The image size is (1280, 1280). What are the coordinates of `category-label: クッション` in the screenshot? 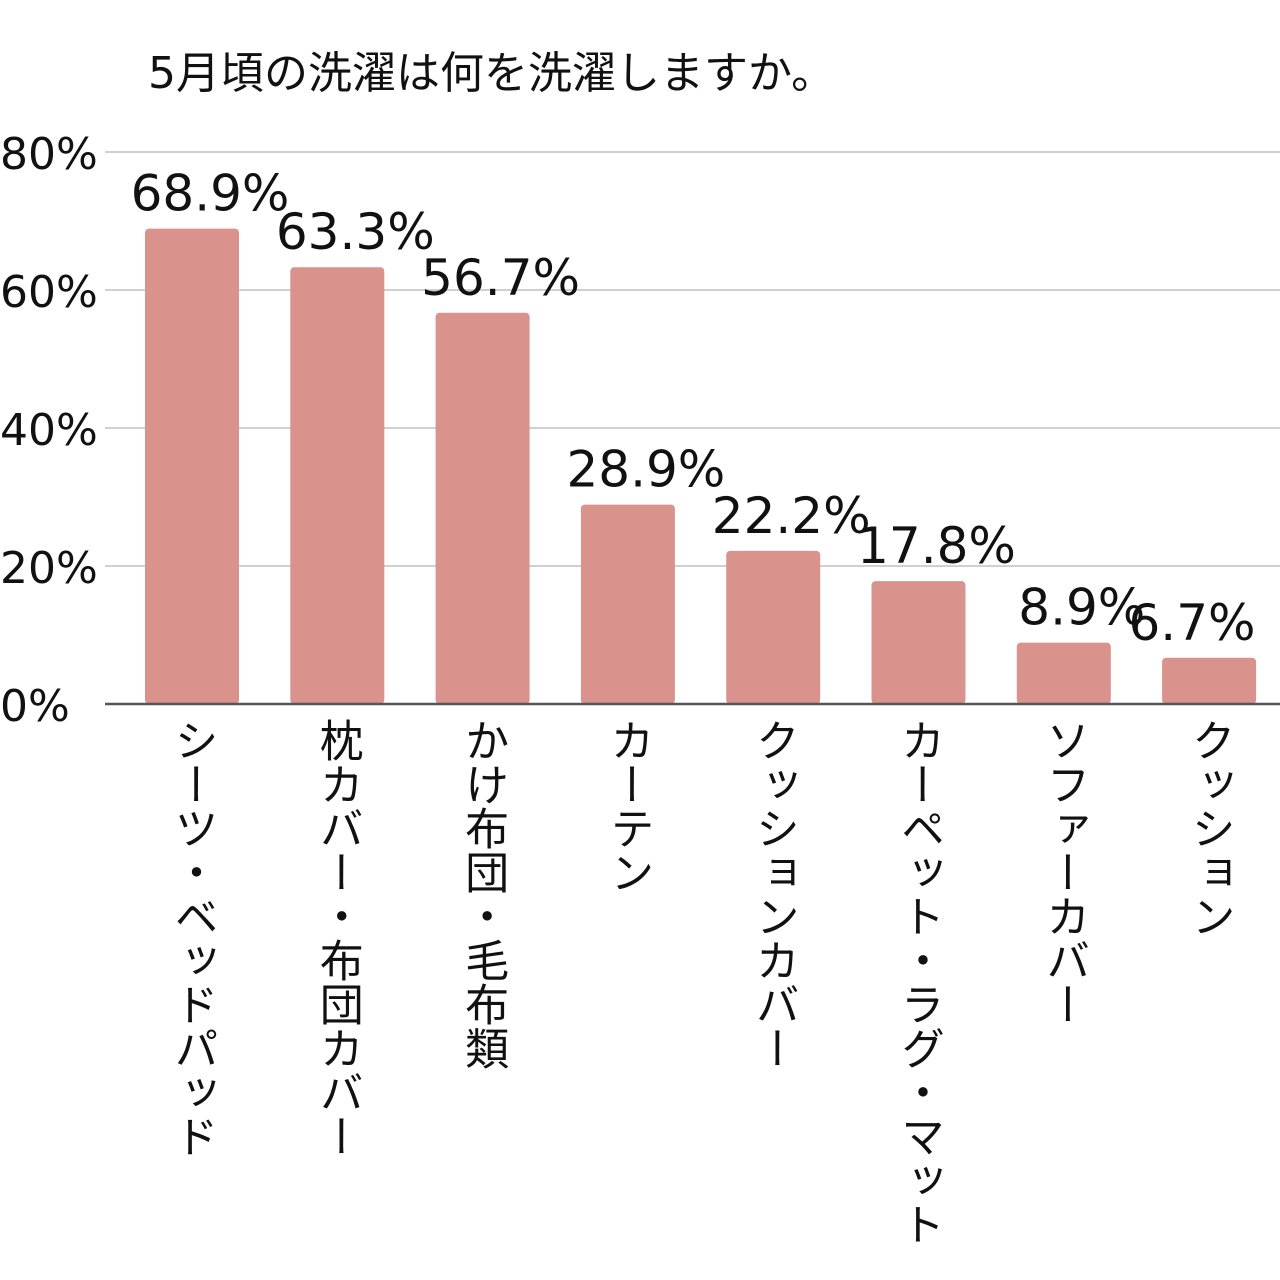 It's located at (1209, 828).